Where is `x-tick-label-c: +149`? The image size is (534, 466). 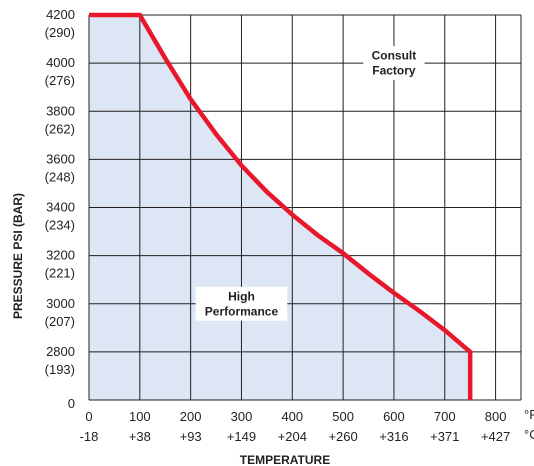 x-tick-label-c: +149 is located at coordinates (241, 436).